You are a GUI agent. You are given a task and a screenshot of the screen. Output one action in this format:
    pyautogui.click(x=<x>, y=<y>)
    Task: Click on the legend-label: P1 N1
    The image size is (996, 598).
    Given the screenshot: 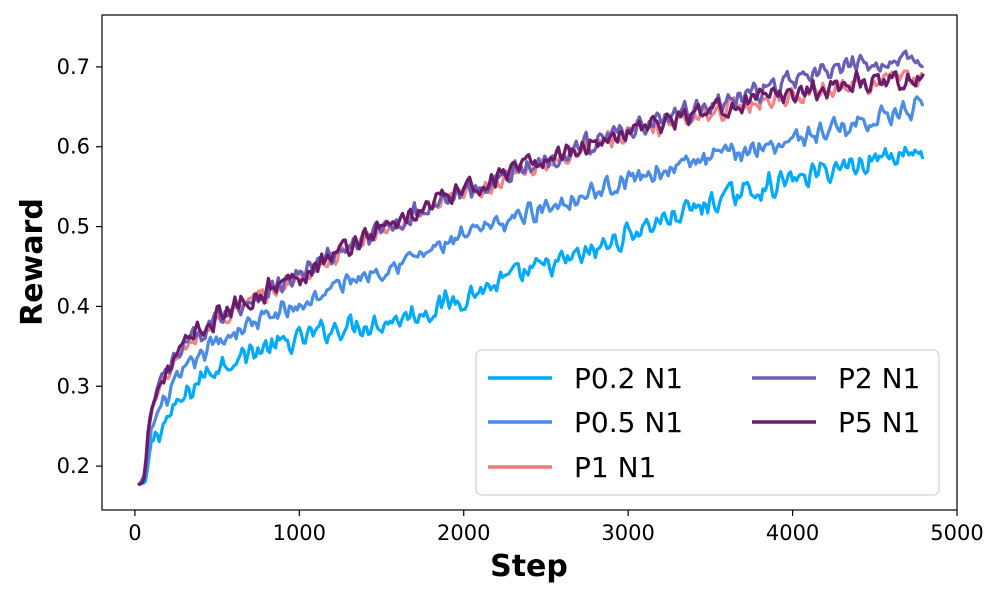 What is the action you would take?
    pyautogui.click(x=615, y=467)
    